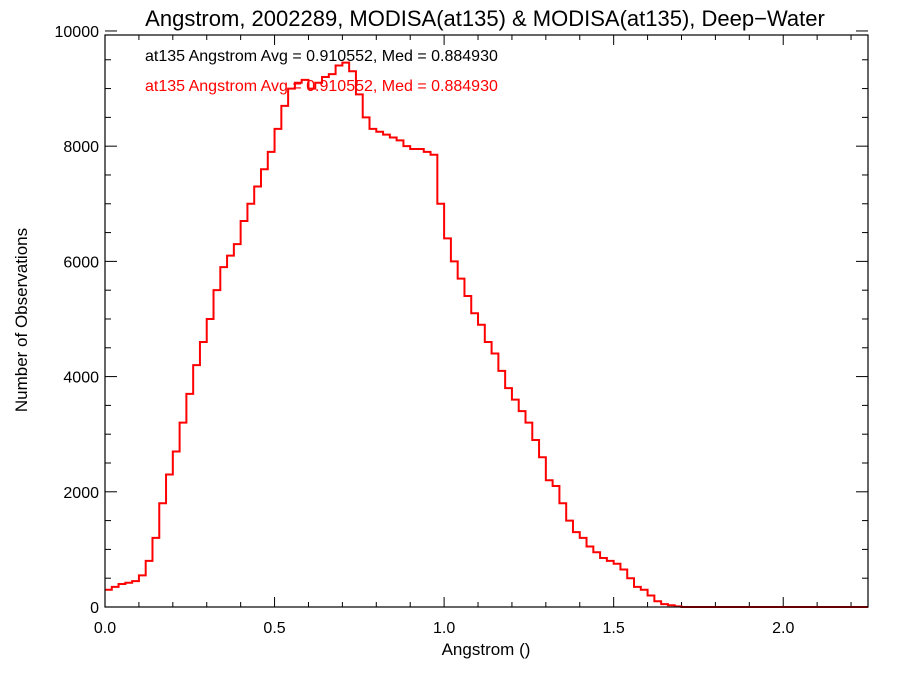 This screenshot has width=900, height=675. I want to click on x-tick-label: 2.0, so click(783, 628).